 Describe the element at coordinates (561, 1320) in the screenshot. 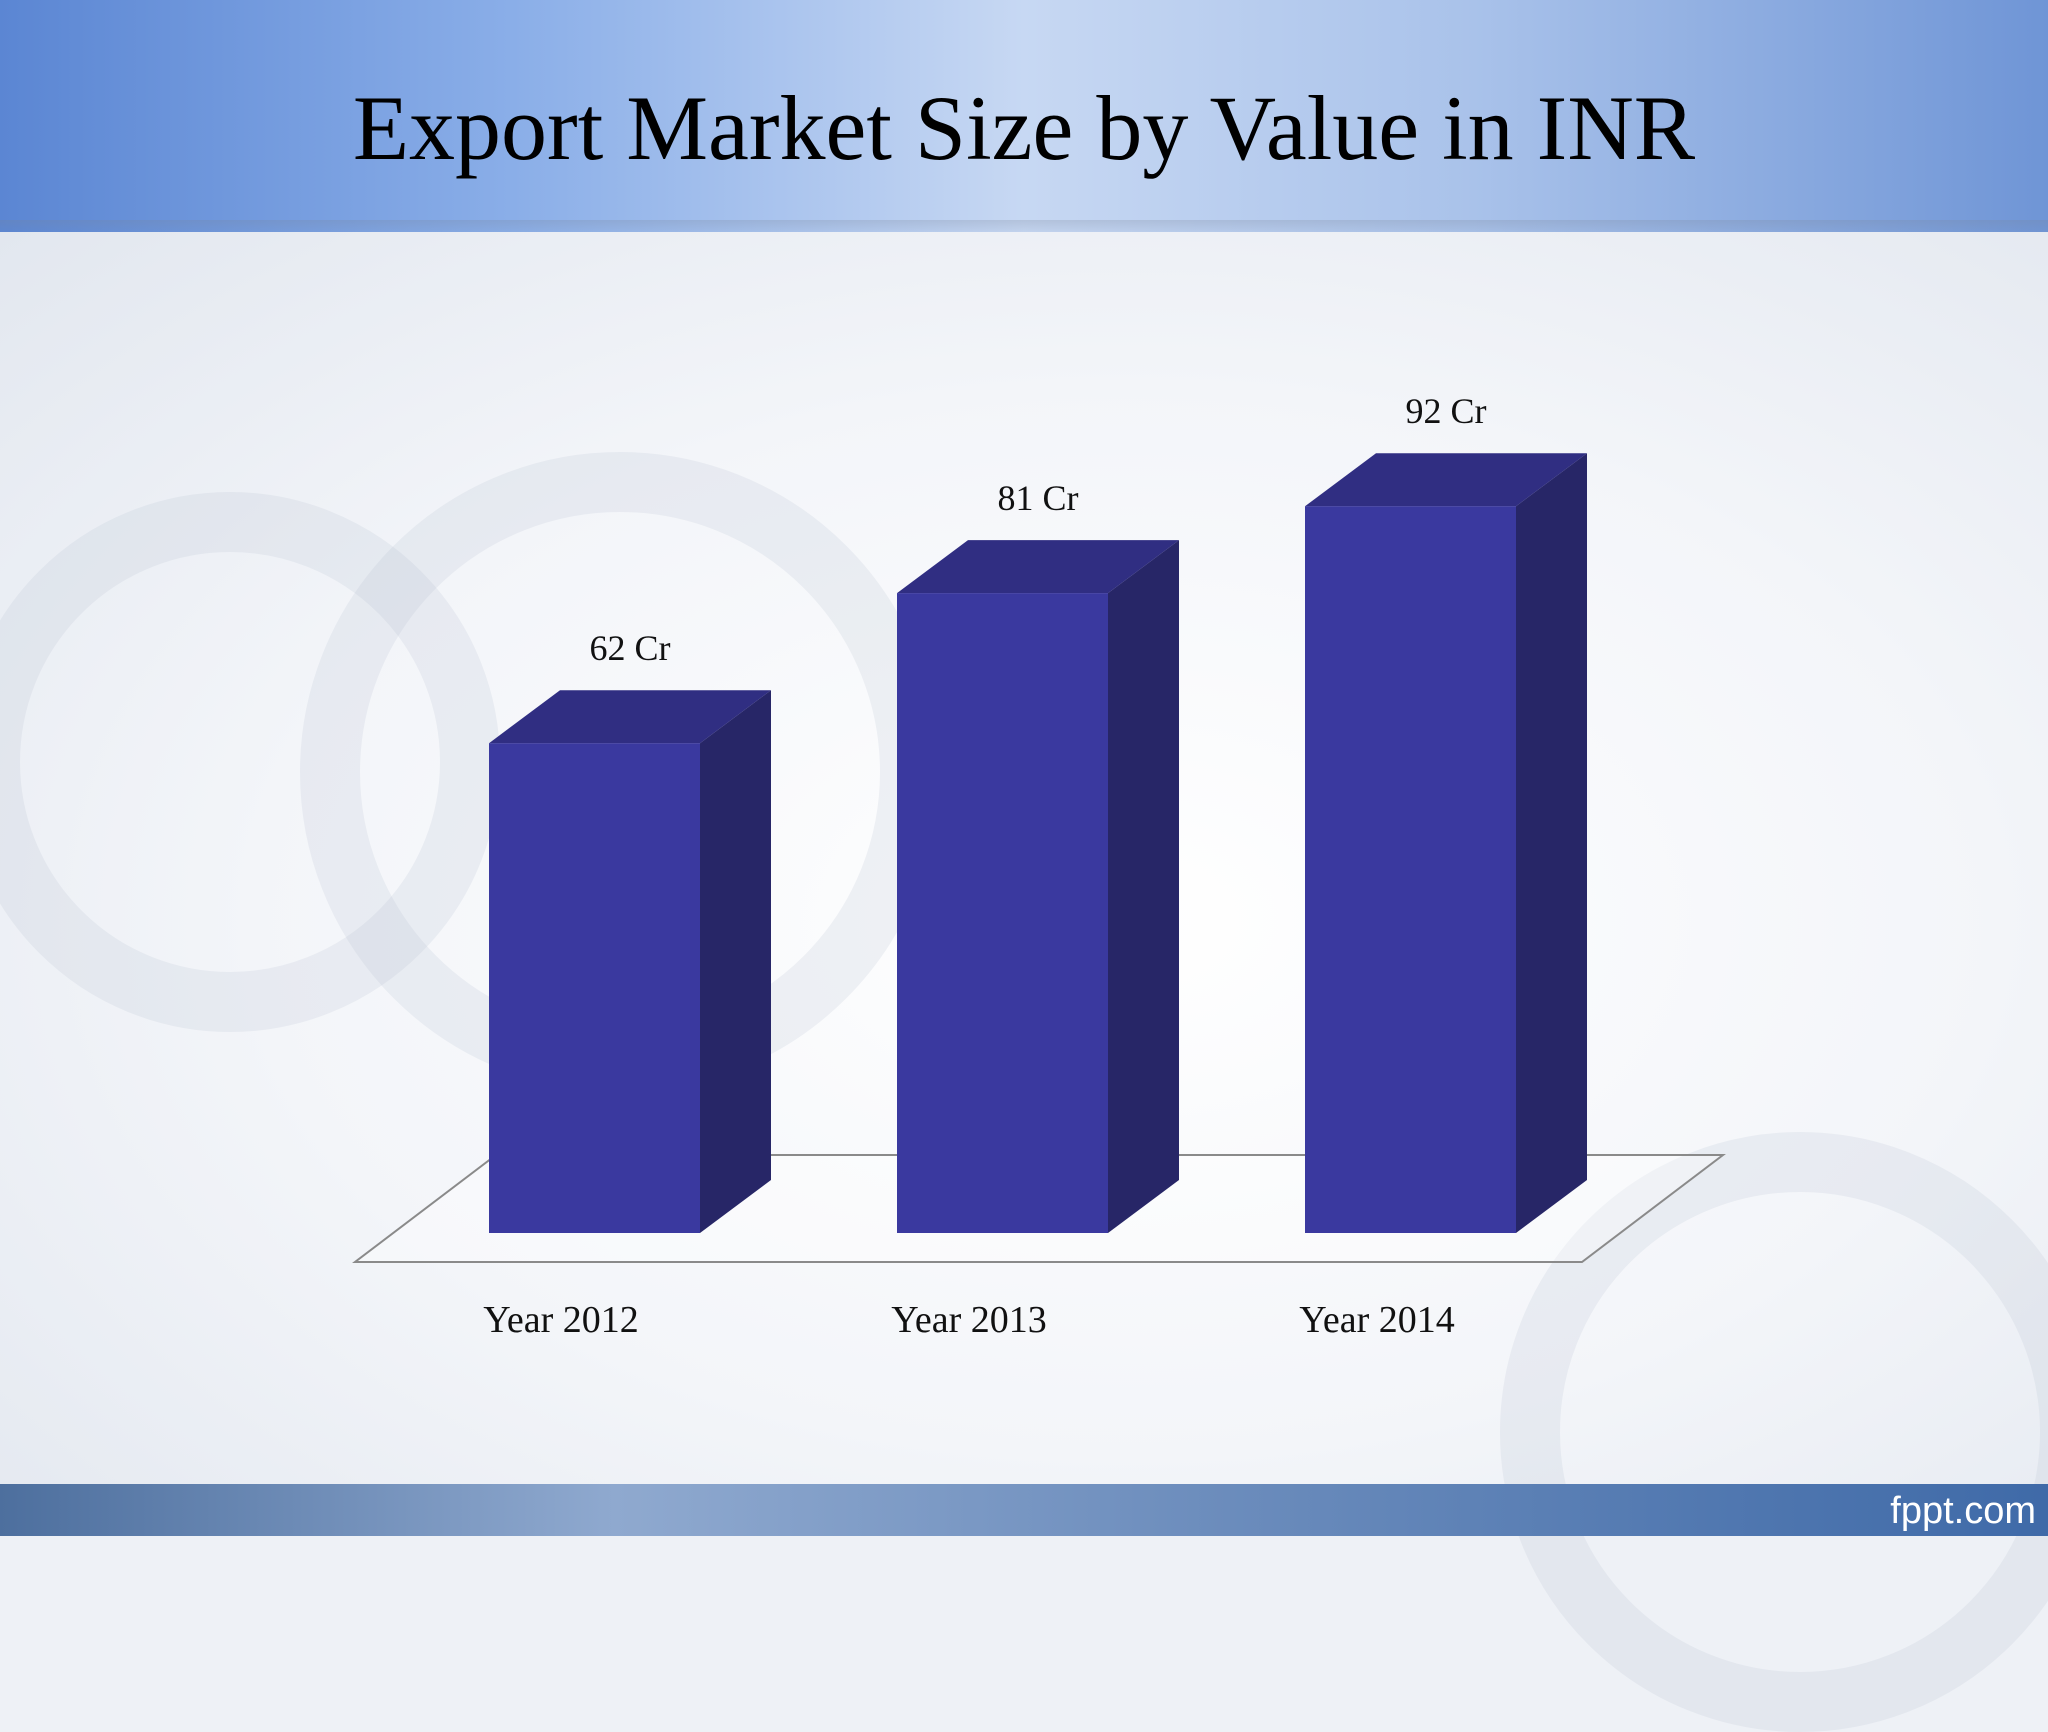

I see `x-tick-label: Year 2012` at that location.